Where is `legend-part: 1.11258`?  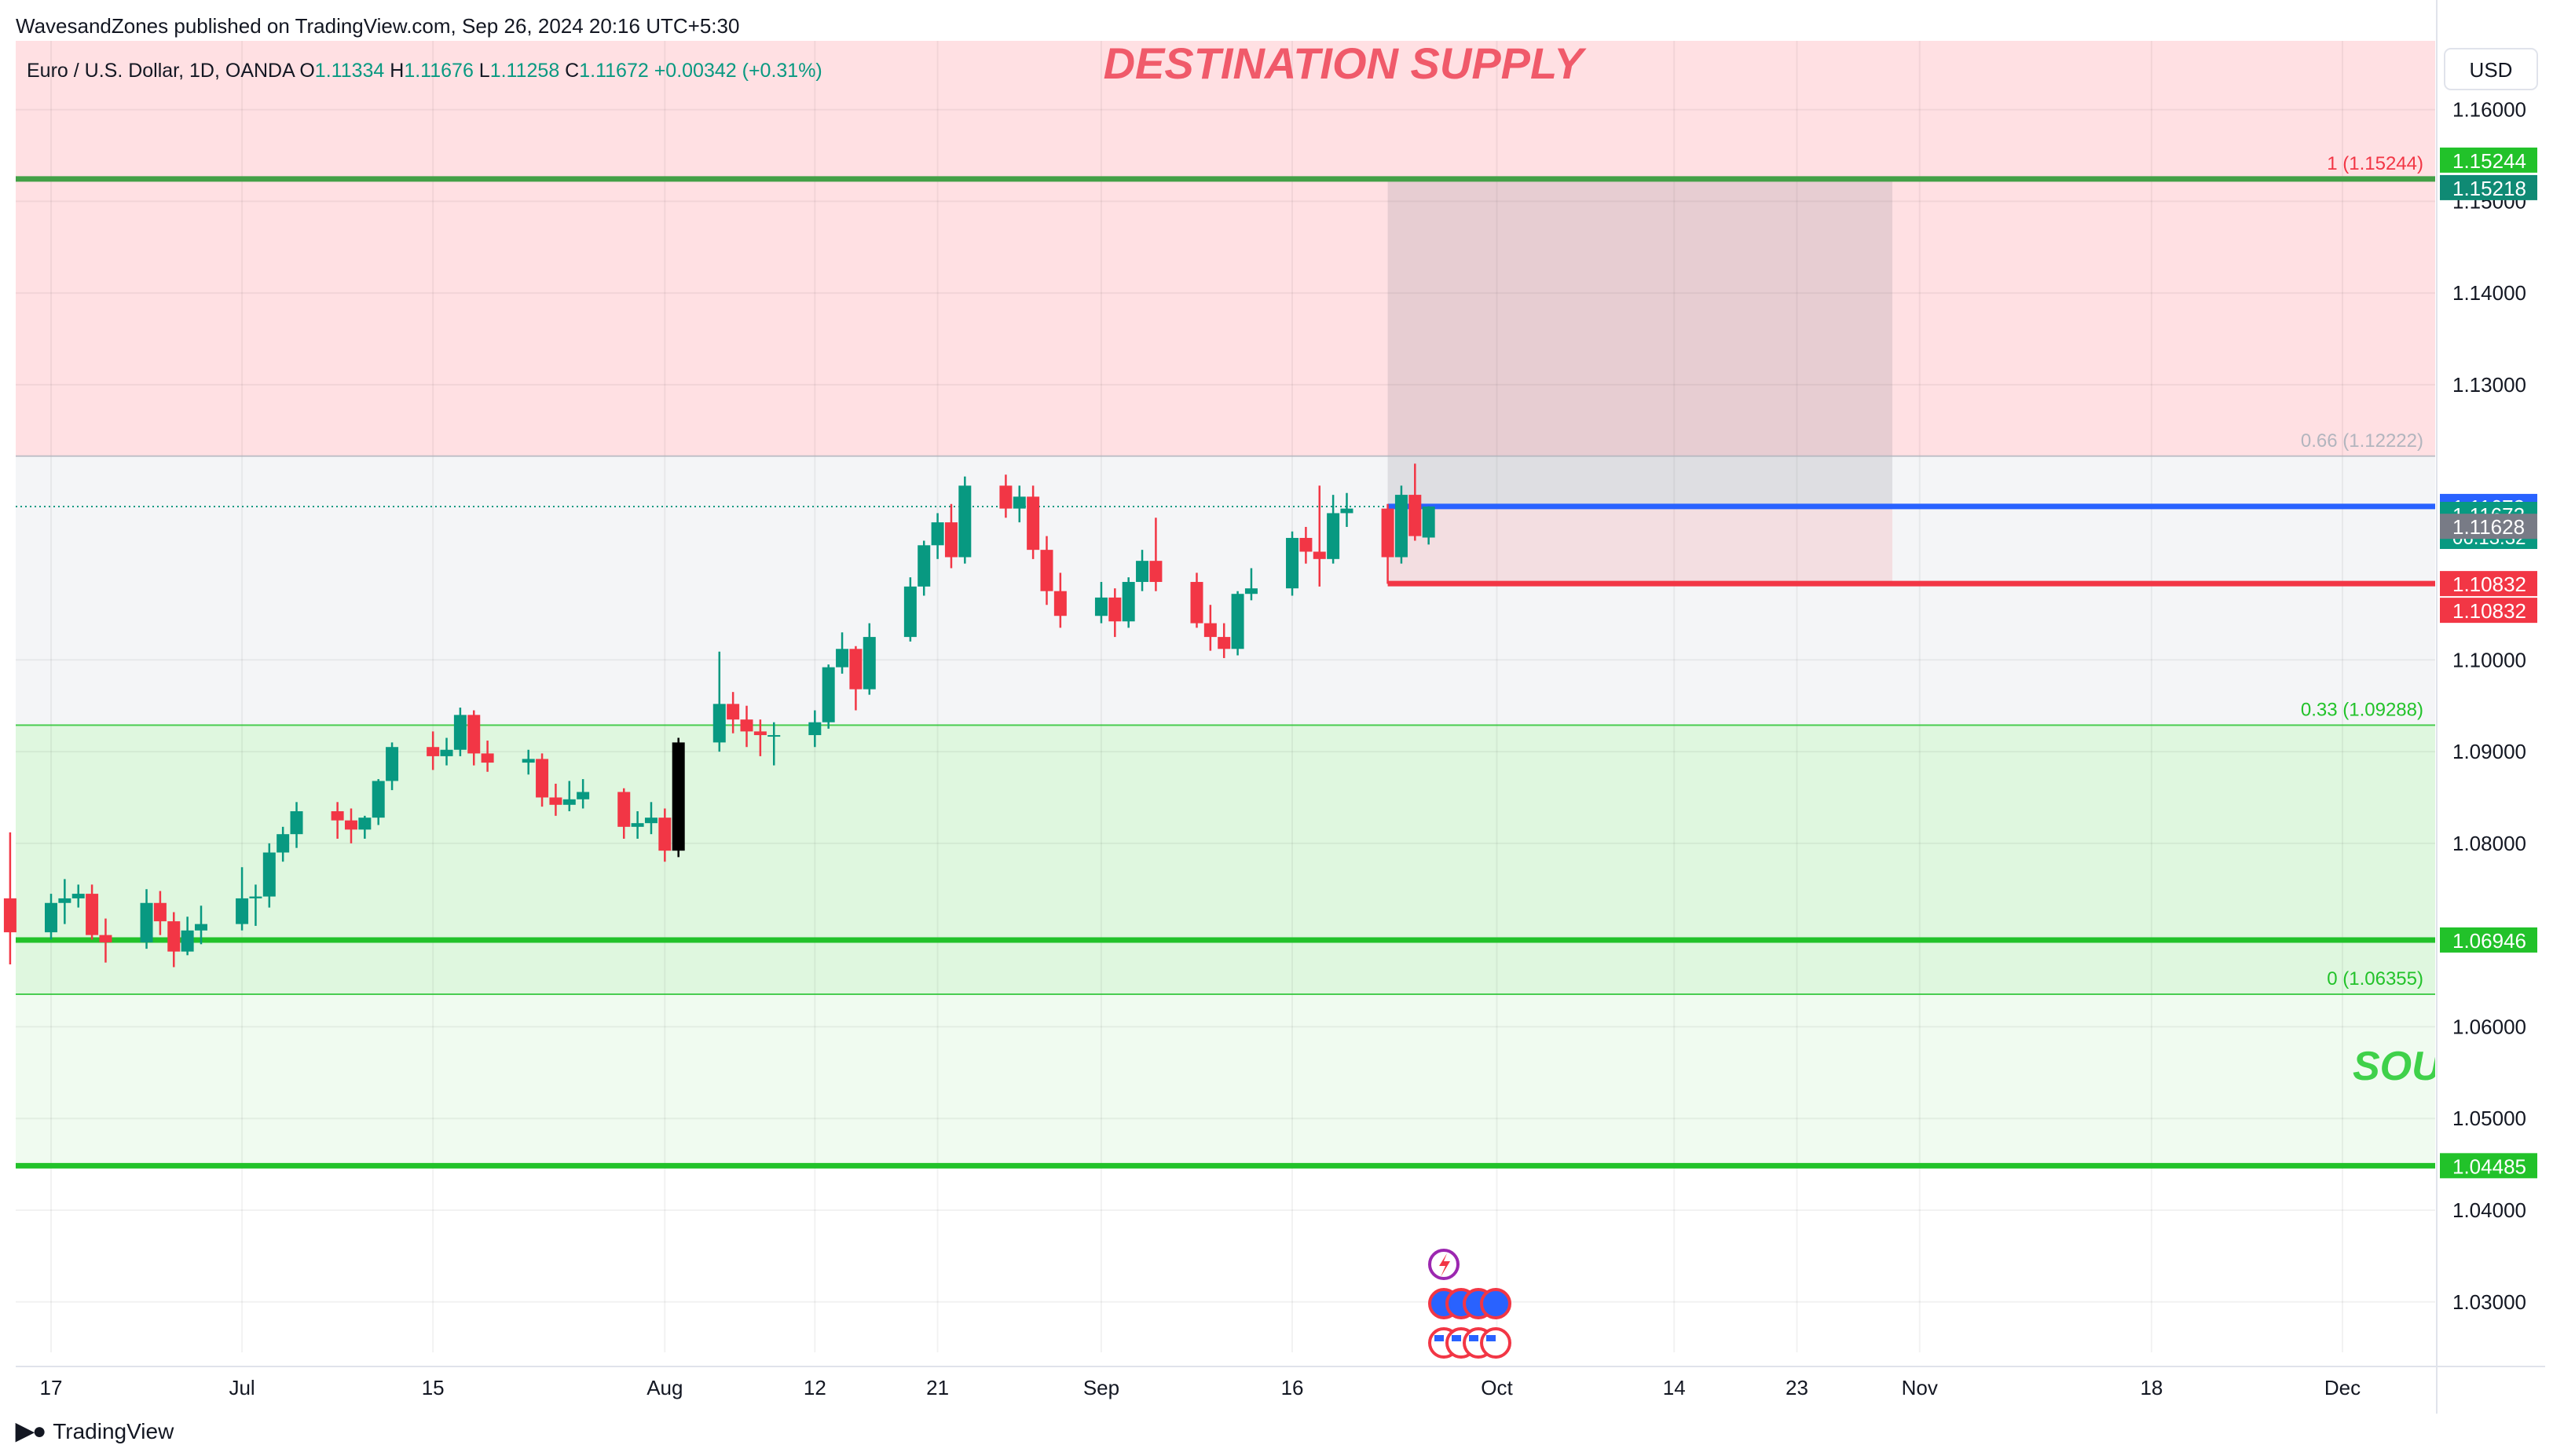 legend-part: 1.11258 is located at coordinates (527, 71).